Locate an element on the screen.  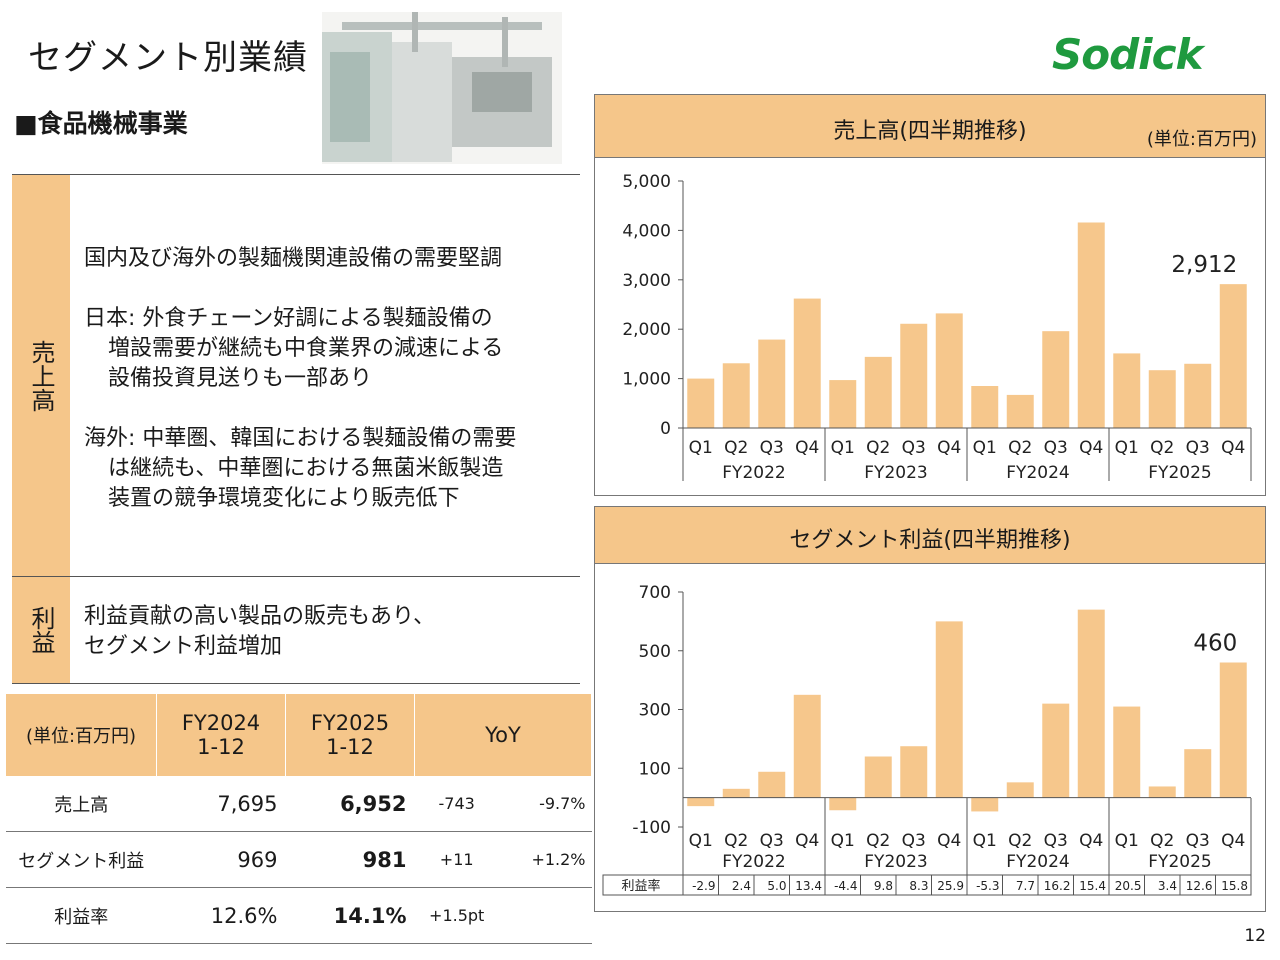
profit-description: 利益貢献の高い製品の販売もあり、 セグメント利益増加 is located at coordinates (259, 632).